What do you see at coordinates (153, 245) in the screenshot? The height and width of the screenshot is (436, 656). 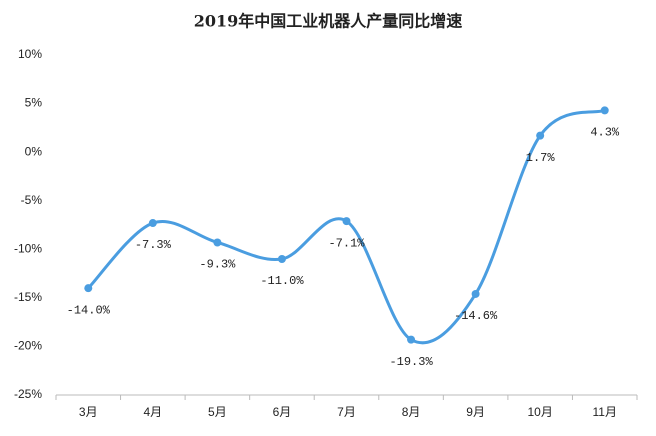 I see `value-label: -7.3%` at bounding box center [153, 245].